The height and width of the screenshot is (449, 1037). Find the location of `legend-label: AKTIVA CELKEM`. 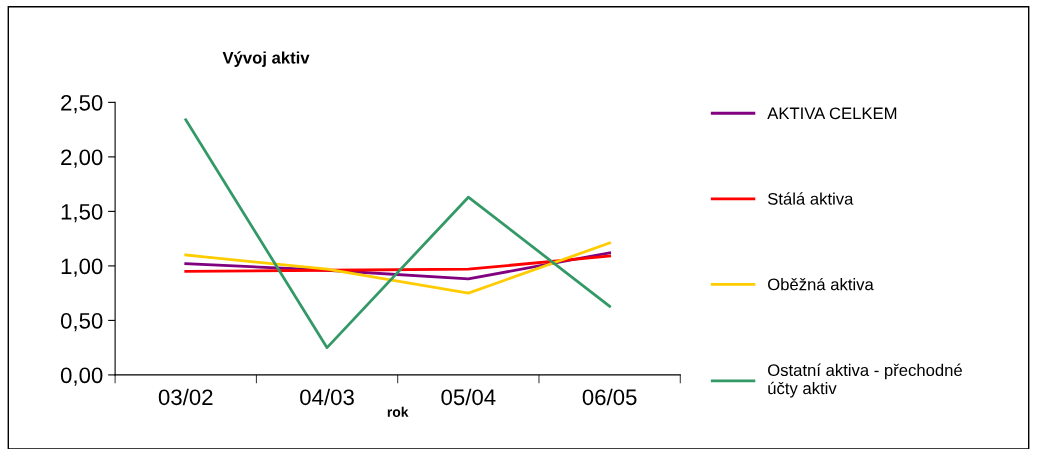

legend-label: AKTIVA CELKEM is located at coordinates (832, 113).